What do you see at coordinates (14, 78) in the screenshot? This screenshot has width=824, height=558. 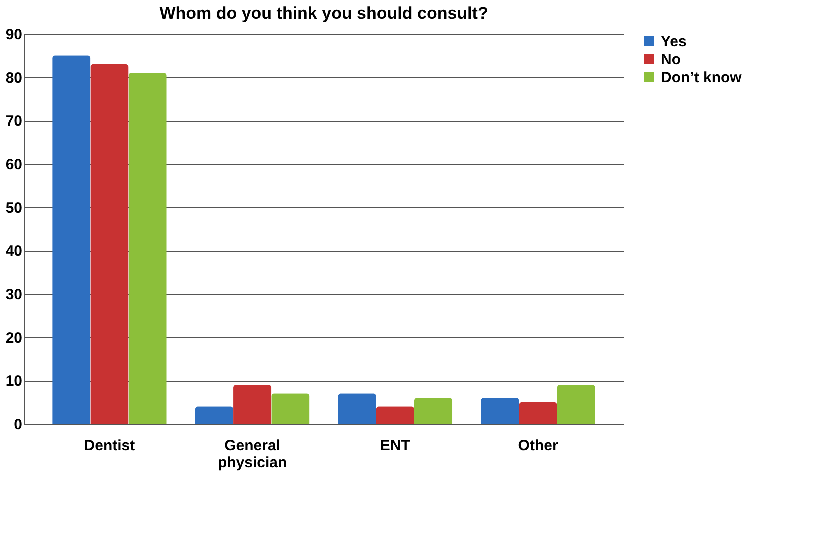 I see `y-tick-label: 80` at bounding box center [14, 78].